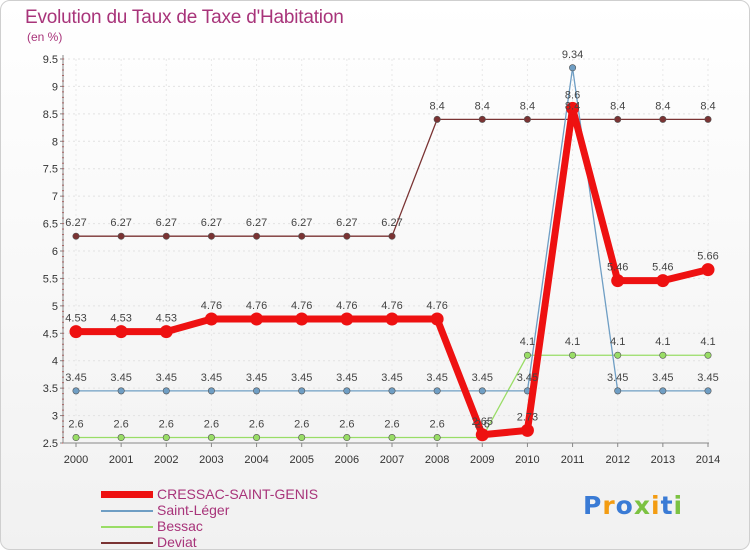  What do you see at coordinates (663, 460) in the screenshot?
I see `x-tick-label: 2013` at bounding box center [663, 460].